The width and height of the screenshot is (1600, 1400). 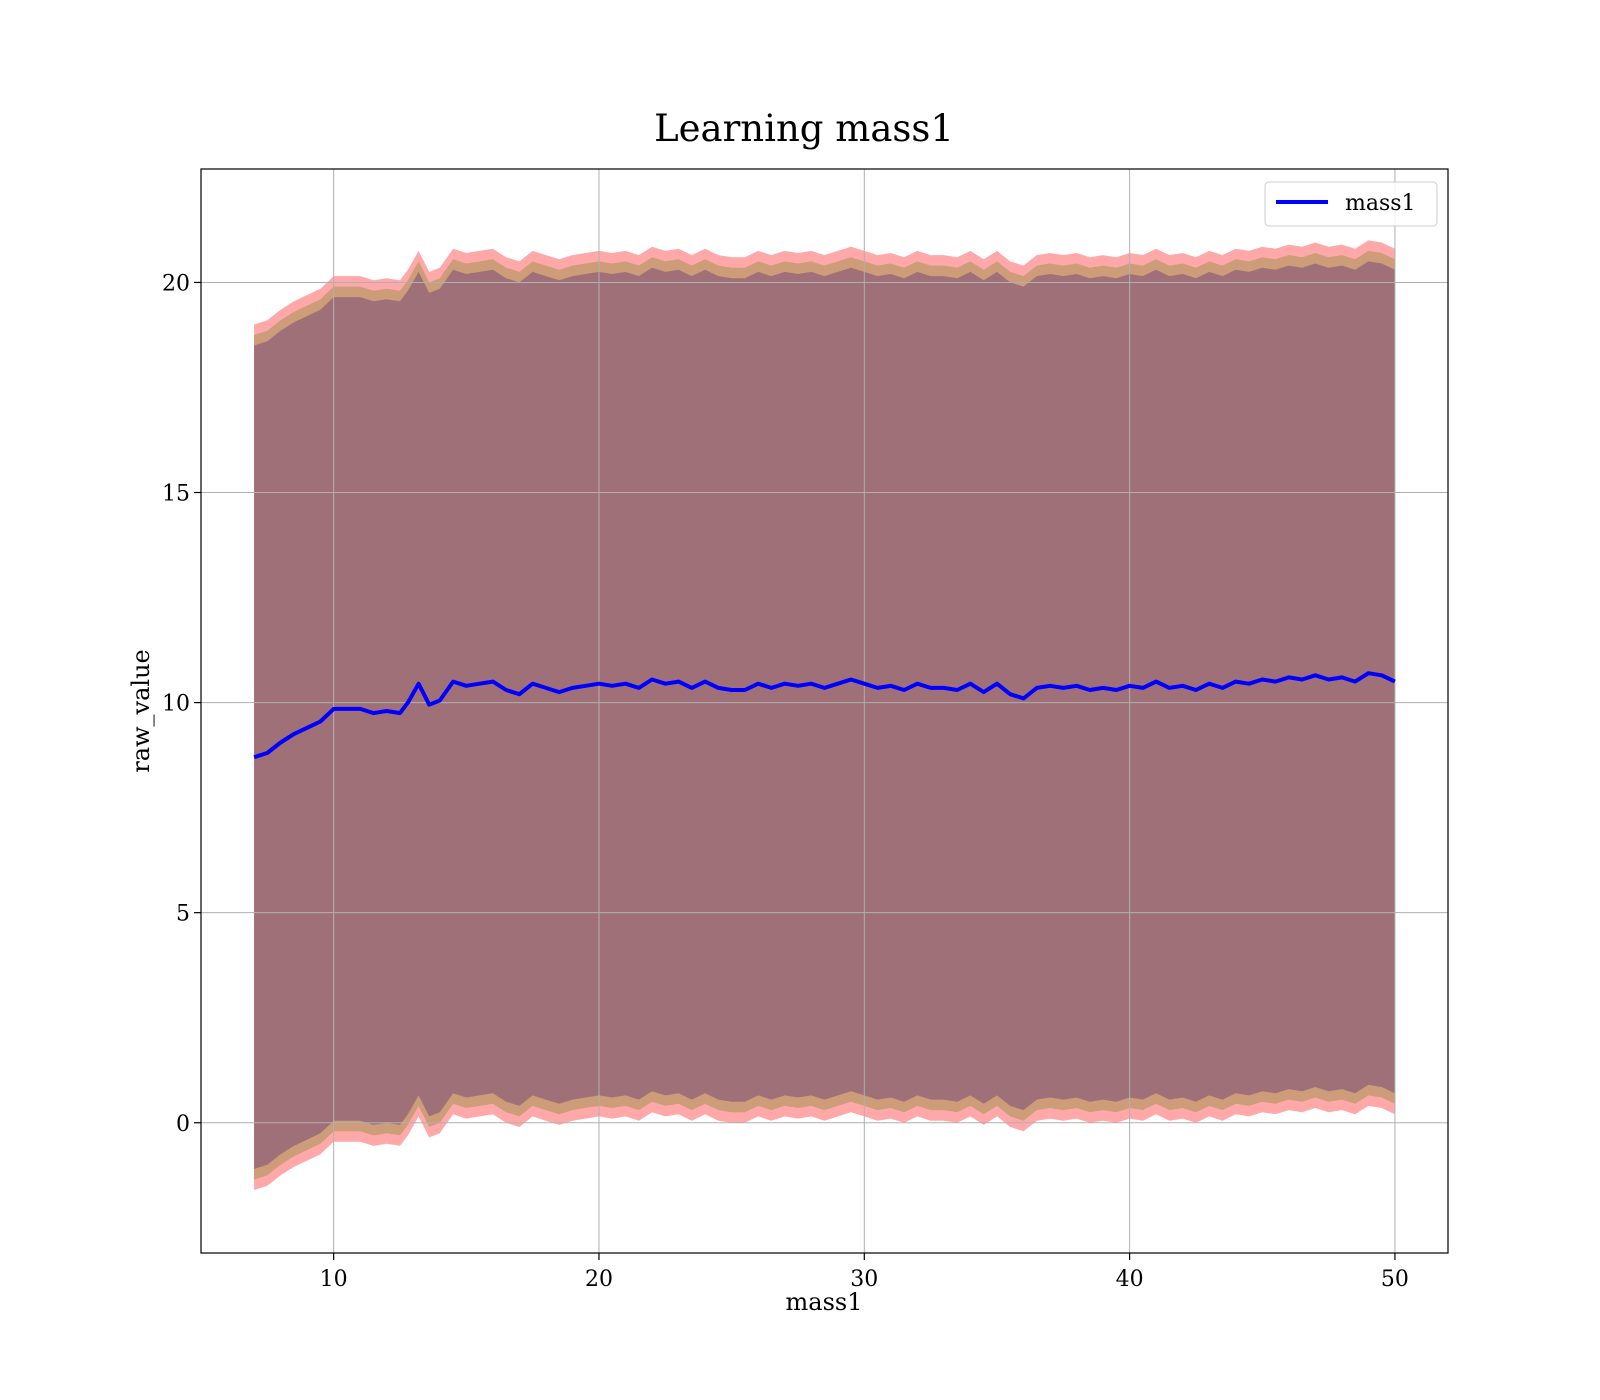 What do you see at coordinates (804, 128) in the screenshot?
I see `chart-title: Learning mass1` at bounding box center [804, 128].